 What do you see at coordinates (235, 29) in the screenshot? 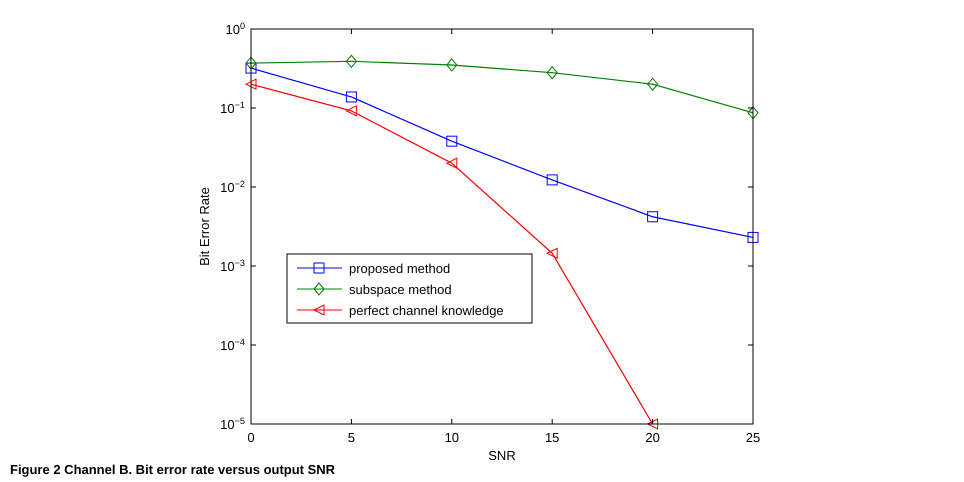
I see `y-tick-label: 10$^{0}$` at bounding box center [235, 29].